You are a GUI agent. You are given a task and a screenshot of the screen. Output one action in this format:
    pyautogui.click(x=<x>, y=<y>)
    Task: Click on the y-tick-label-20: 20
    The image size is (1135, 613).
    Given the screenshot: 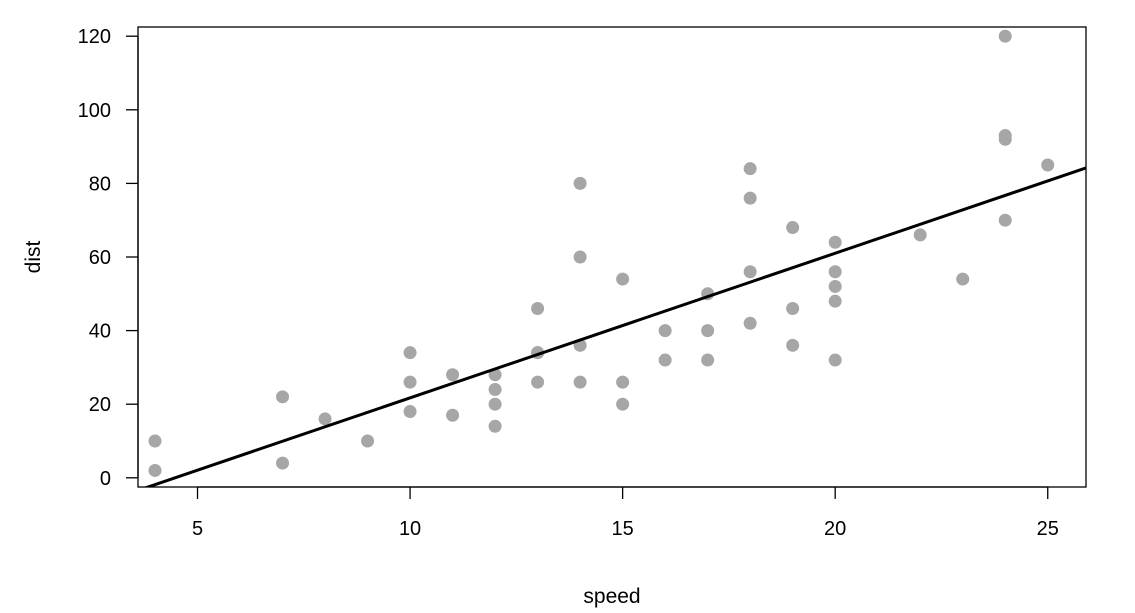 What is the action you would take?
    pyautogui.click(x=100, y=405)
    